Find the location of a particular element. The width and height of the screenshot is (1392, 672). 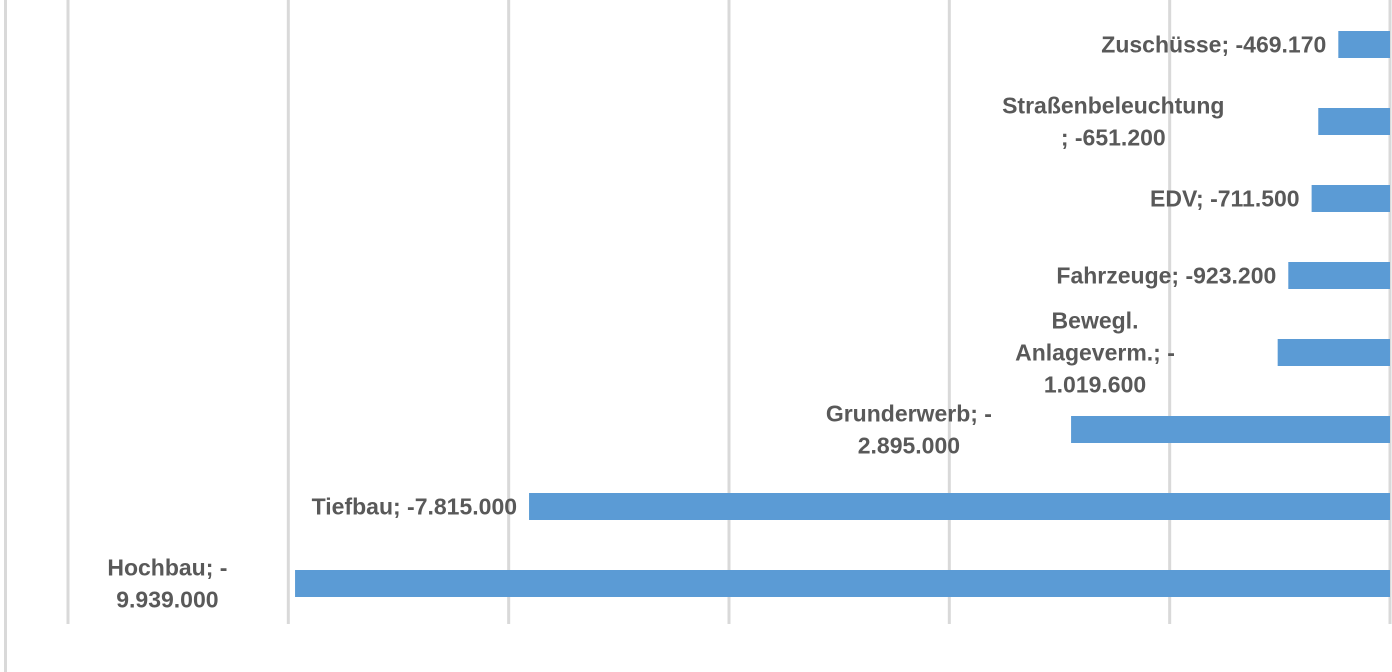

data-label-line: Zuschüsse; -469.170 is located at coordinates (1213, 45).